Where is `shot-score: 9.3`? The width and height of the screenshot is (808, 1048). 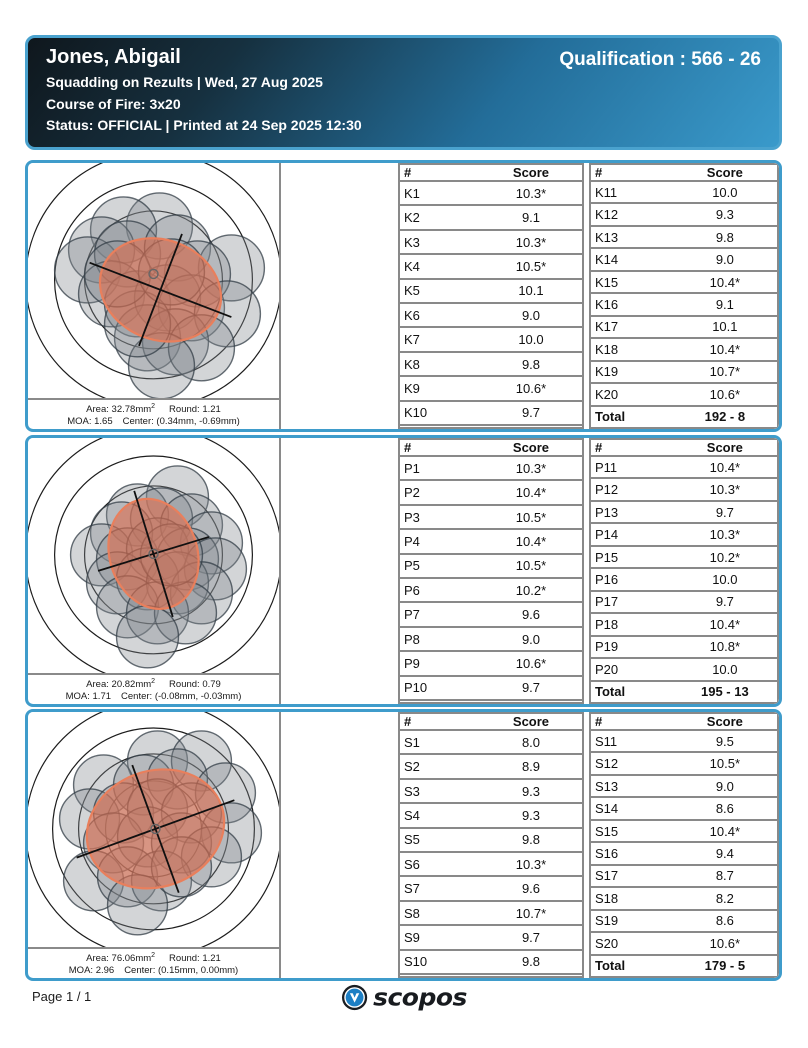 shot-score: 9.3 is located at coordinates (725, 214).